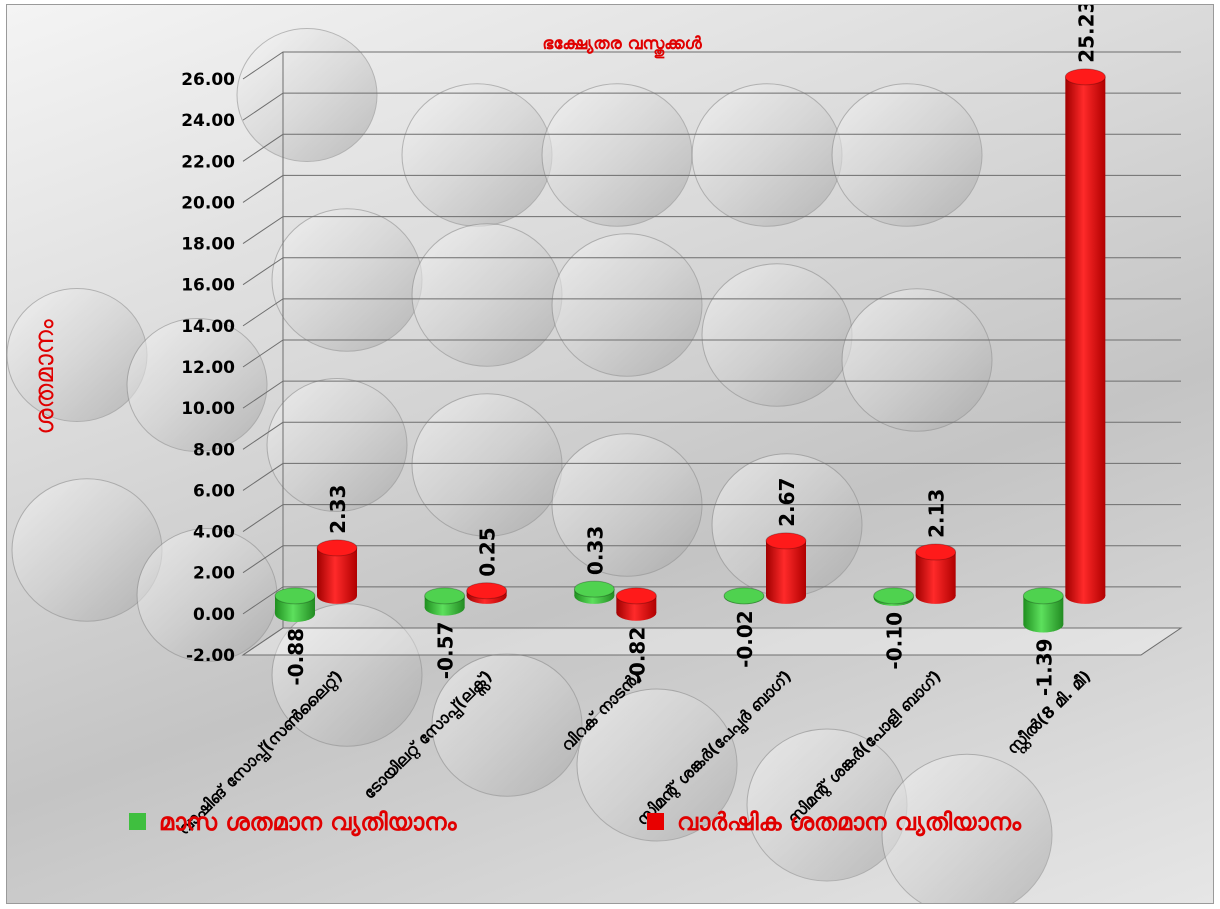 This screenshot has width=1220, height=909. I want to click on y-tick-label: 16.00, so click(208, 286).